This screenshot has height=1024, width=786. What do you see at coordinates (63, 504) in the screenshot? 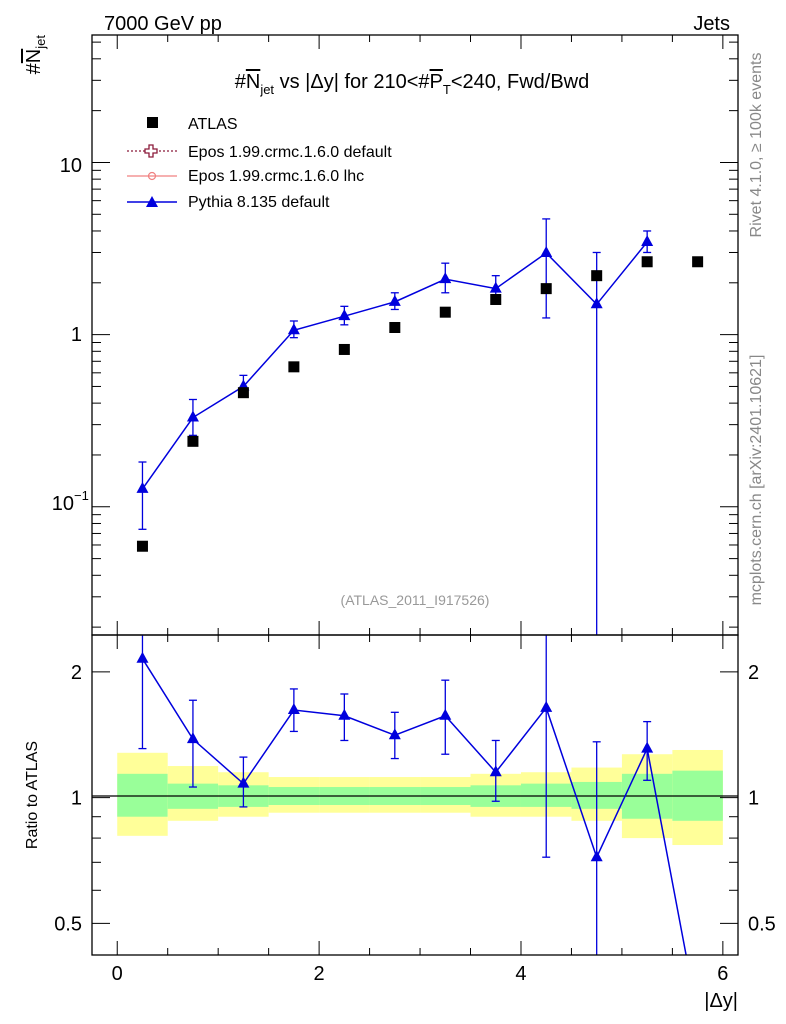
I see `y-tick-label-0.1: 10` at bounding box center [63, 504].